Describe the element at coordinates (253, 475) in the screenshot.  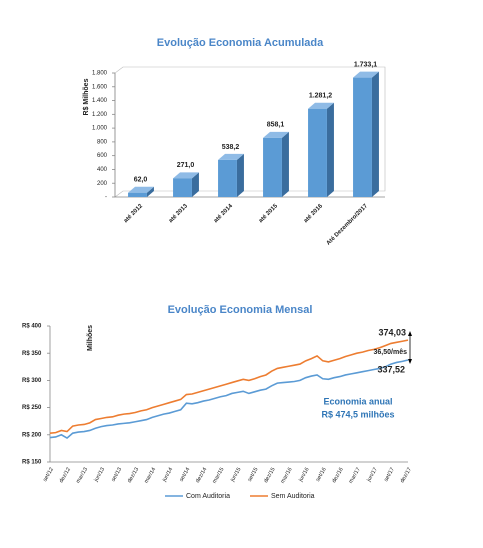
I see `x-tick-label: set/15` at that location.